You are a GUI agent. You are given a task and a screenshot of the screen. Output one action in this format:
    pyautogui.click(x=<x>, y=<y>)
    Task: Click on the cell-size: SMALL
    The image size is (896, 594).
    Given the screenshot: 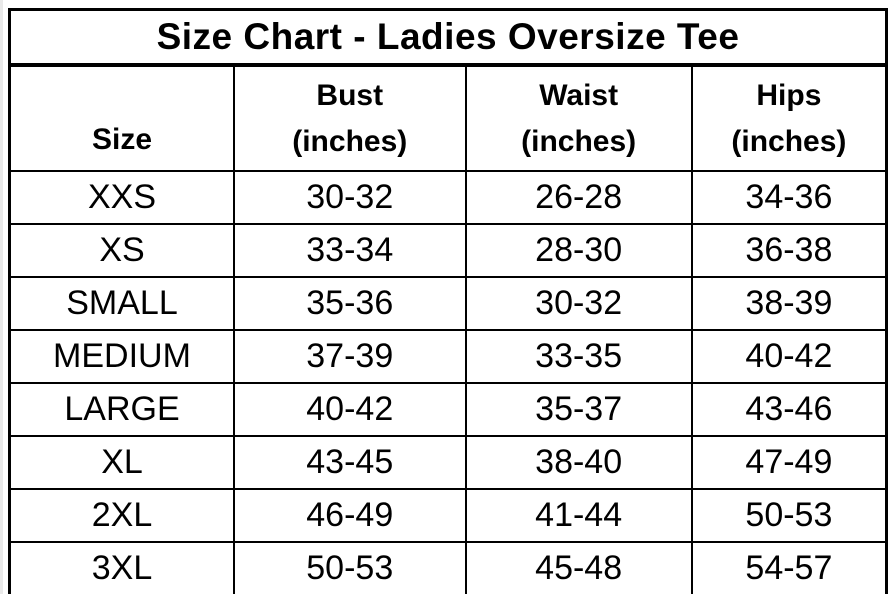 What is the action you would take?
    pyautogui.click(x=121, y=303)
    